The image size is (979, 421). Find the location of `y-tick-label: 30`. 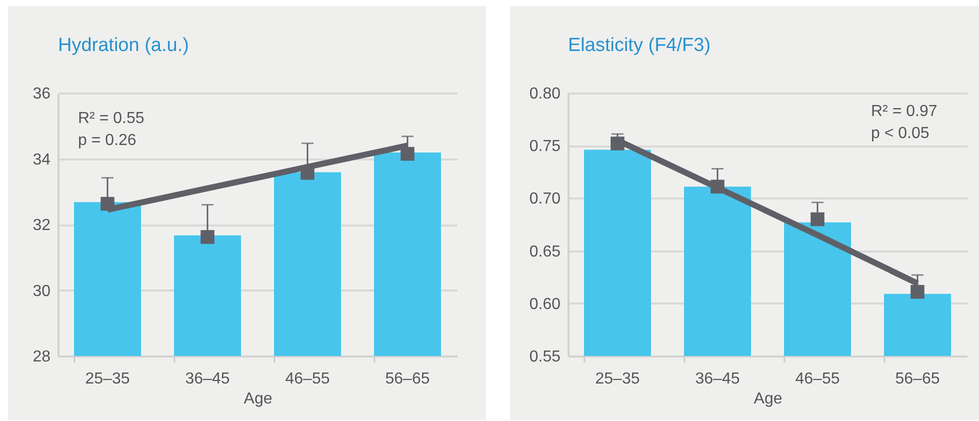

y-tick-label: 30 is located at coordinates (41, 291).